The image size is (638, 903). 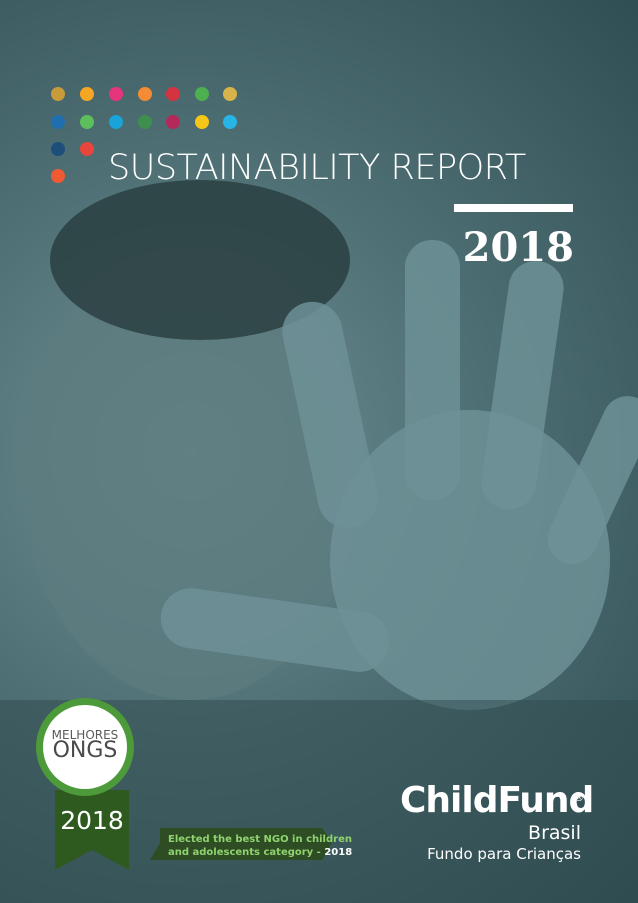 What do you see at coordinates (317, 168) in the screenshot?
I see `report-title: SUSTAINABILITY REPORT` at bounding box center [317, 168].